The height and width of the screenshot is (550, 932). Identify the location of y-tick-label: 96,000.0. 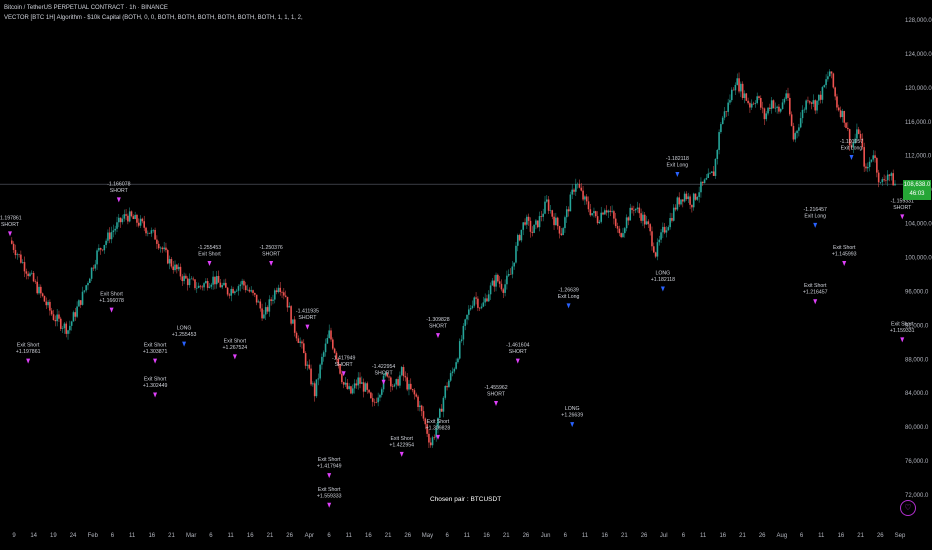
(917, 292).